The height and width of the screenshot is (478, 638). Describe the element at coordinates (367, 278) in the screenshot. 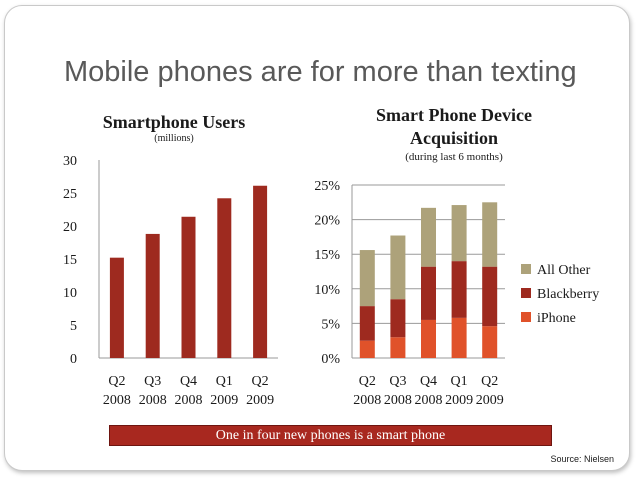

I see `chart2-bar-all-other-q2-2008` at that location.